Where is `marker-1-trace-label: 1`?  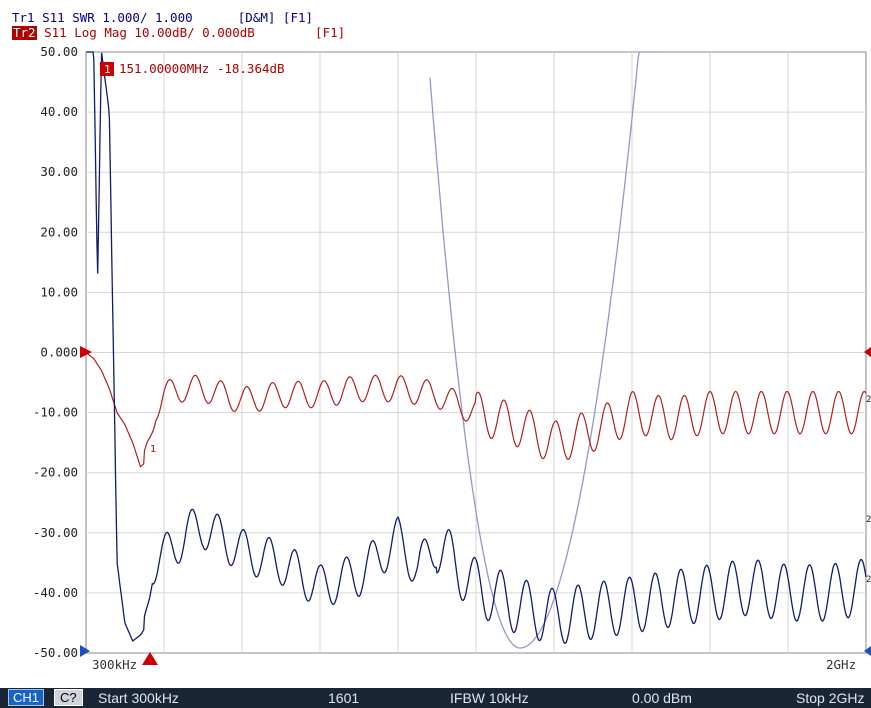
marker-1-trace-label: 1 is located at coordinates (153, 449).